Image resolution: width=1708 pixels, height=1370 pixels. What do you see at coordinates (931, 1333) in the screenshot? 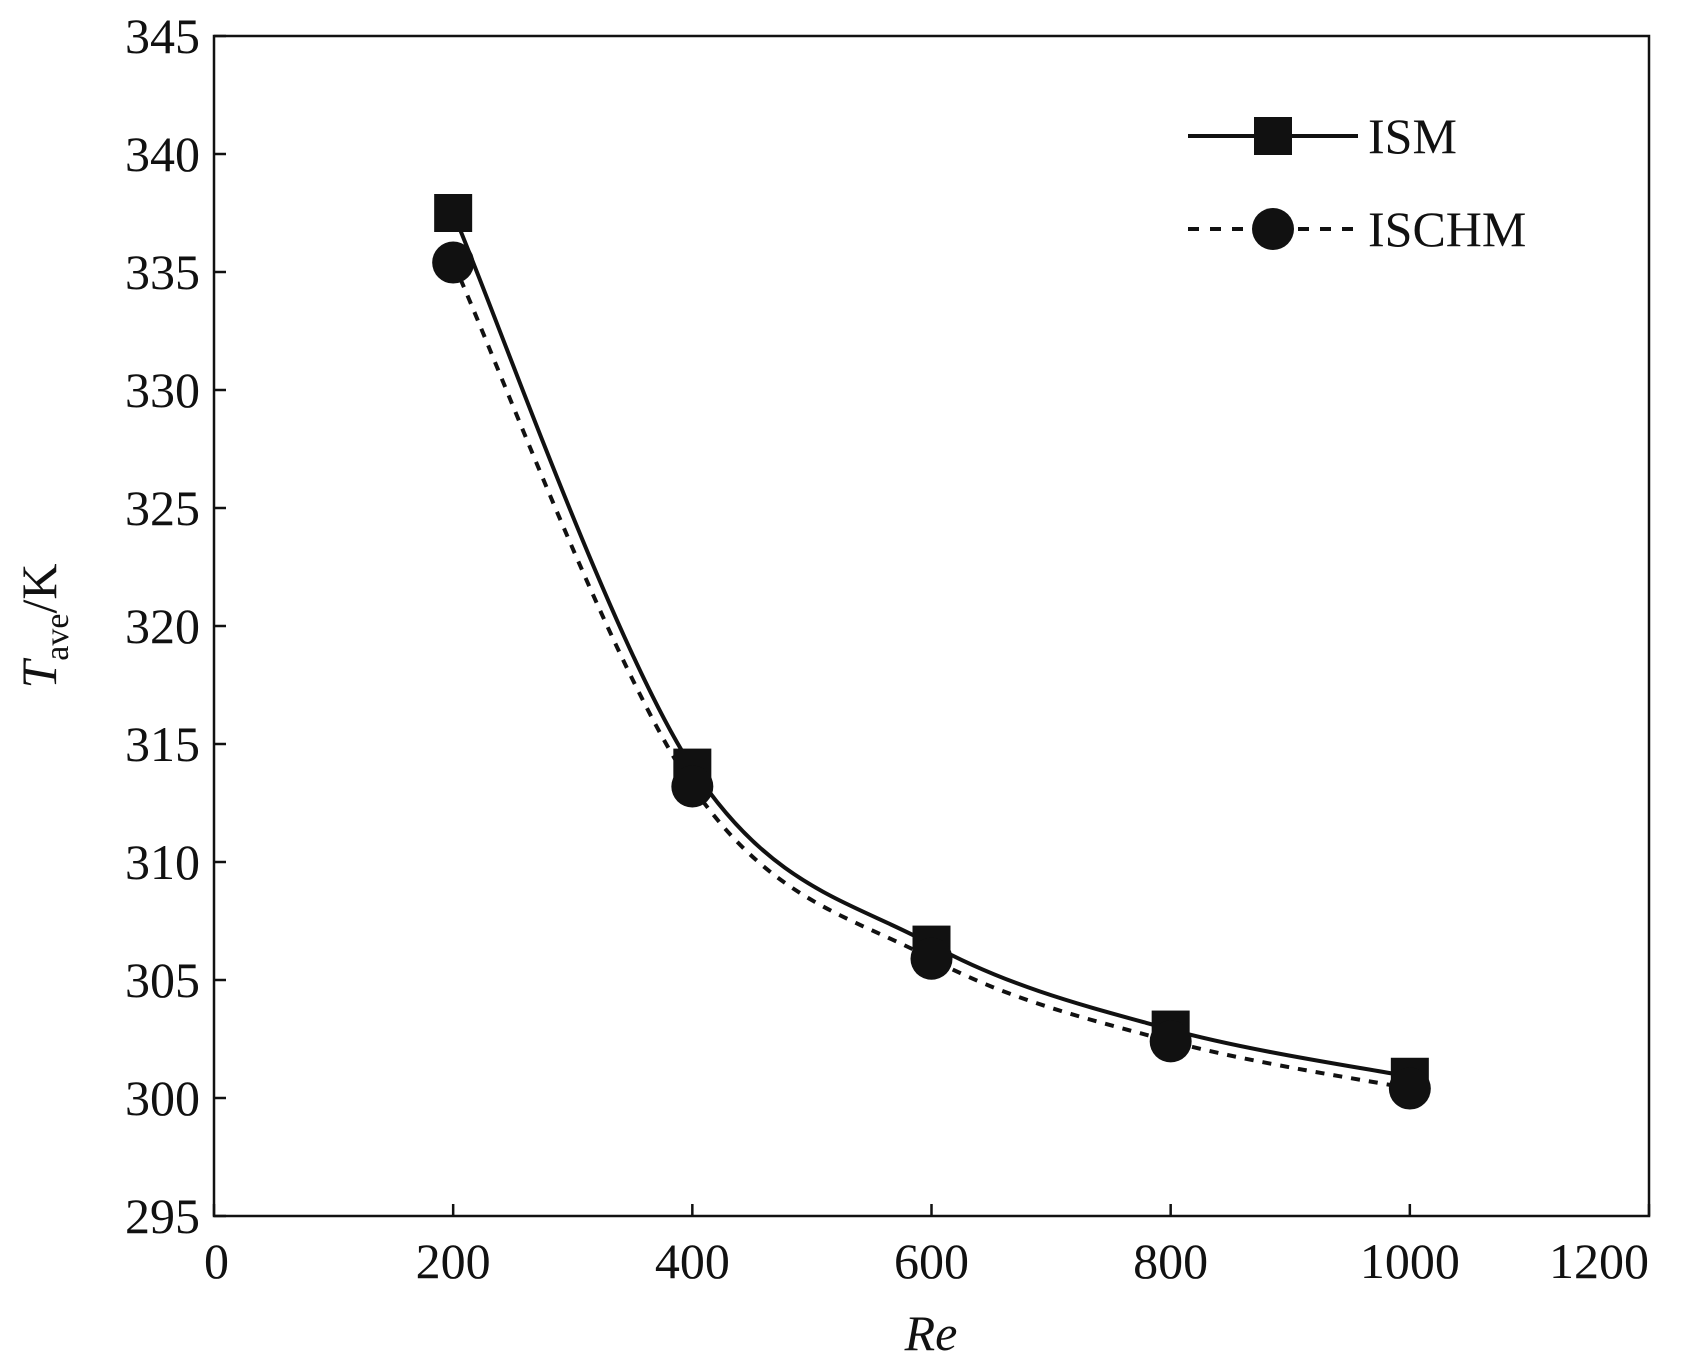
I see `x-axis-label: Re` at bounding box center [931, 1333].